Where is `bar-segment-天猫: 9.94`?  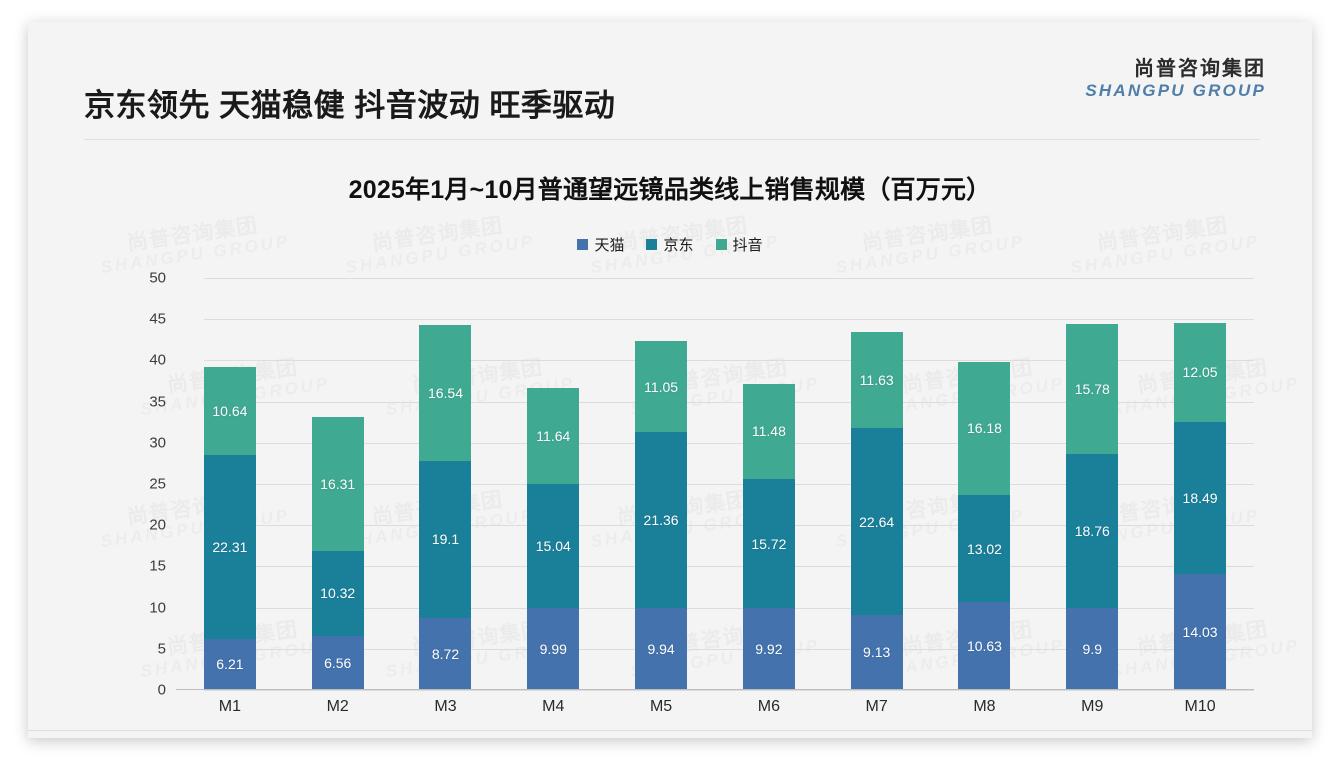
bar-segment-天猫: 9.94 is located at coordinates (661, 649).